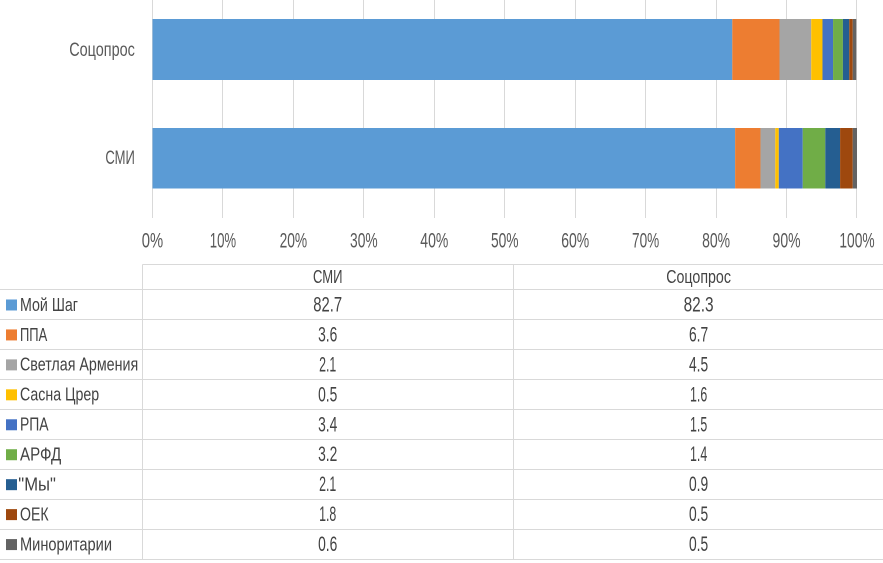 The height and width of the screenshot is (563, 883). I want to click on svg-text: 6.7, so click(698, 334).